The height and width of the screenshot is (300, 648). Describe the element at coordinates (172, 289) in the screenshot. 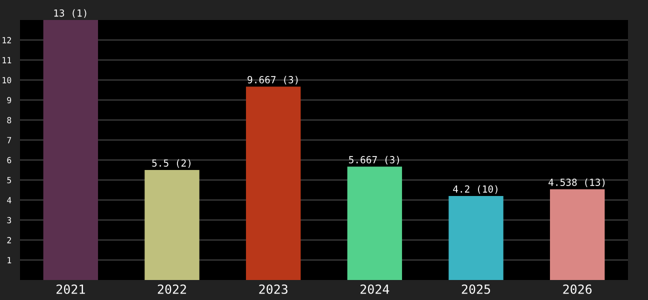

I see `x-tick-label: 2022` at that location.